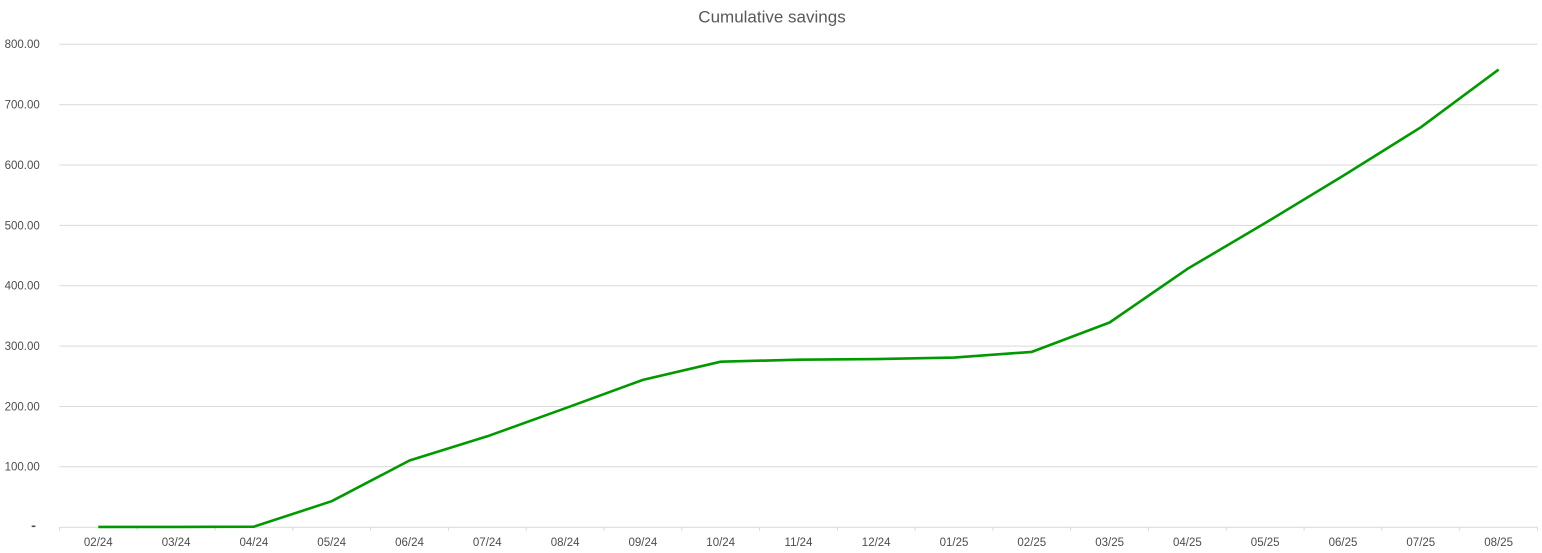 The height and width of the screenshot is (553, 1542). I want to click on svg-text: 03/25, so click(1109, 543).